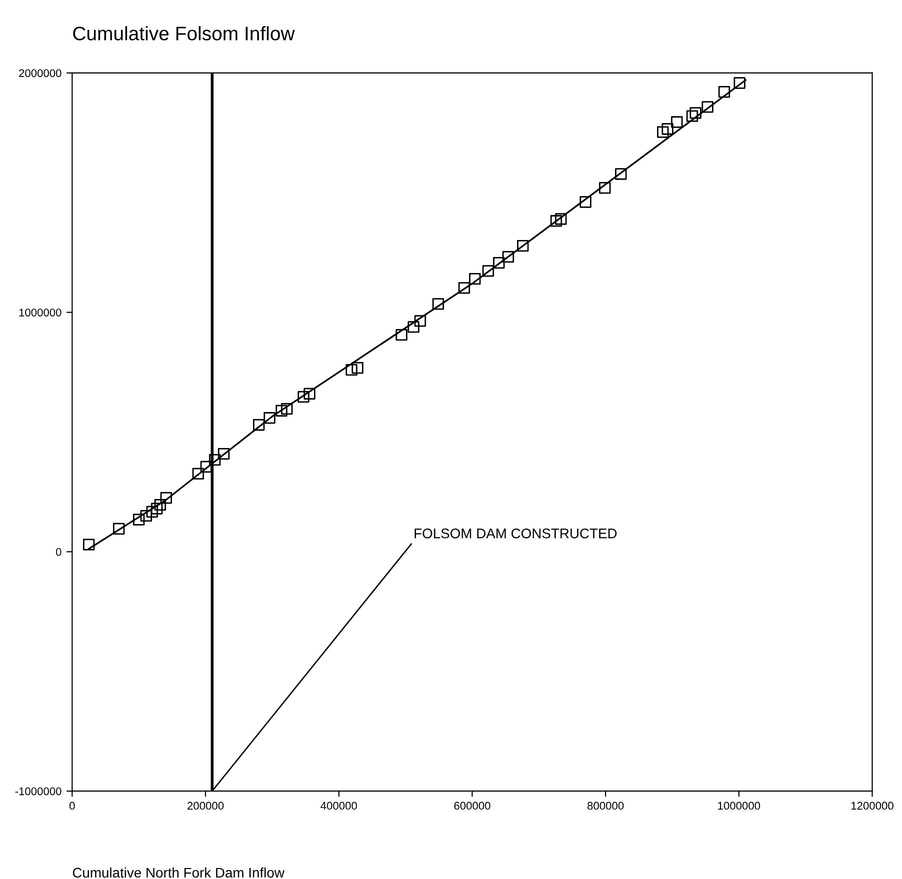 The height and width of the screenshot is (879, 902). I want to click on x-axis-title: Cumulative North Fork Dam Inflow, so click(178, 872).